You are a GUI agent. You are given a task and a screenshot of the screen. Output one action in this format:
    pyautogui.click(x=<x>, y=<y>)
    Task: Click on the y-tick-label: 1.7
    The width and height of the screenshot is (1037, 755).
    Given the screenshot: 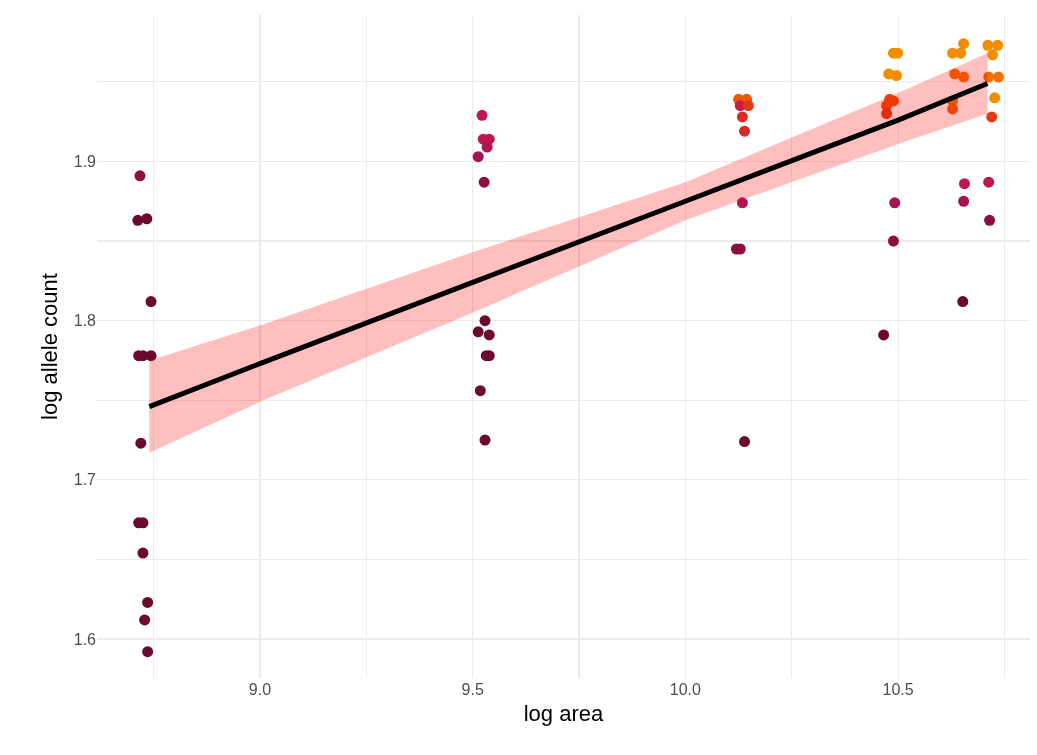 What is the action you would take?
    pyautogui.click(x=85, y=480)
    